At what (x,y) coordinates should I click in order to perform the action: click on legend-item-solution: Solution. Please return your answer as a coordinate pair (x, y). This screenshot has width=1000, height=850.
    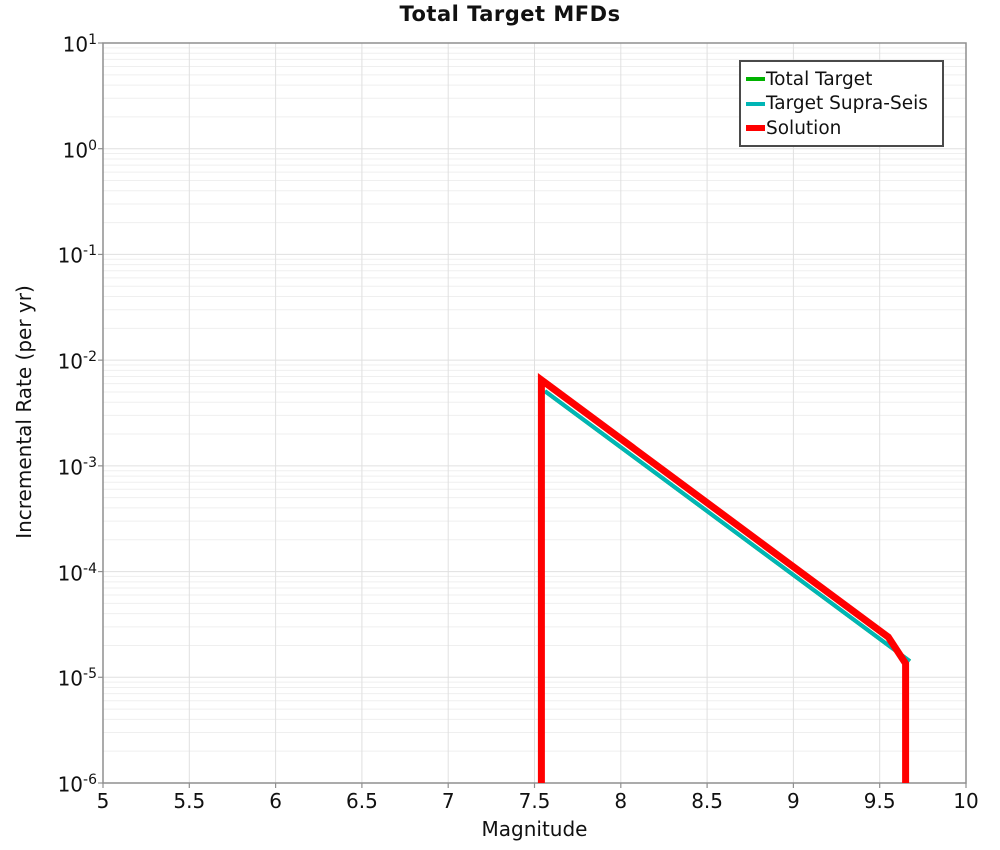
    Looking at the image, I should click on (842, 128).